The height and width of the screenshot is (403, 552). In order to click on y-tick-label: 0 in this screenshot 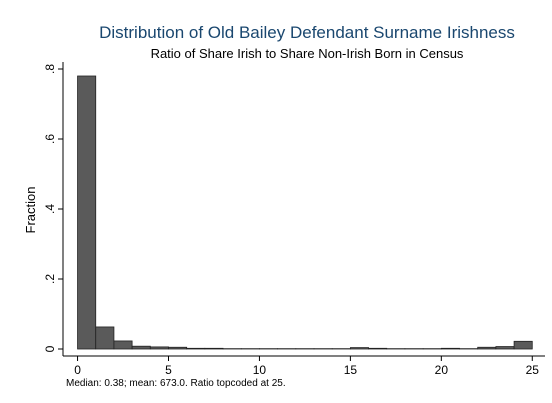, I will do `click(50, 348)`.